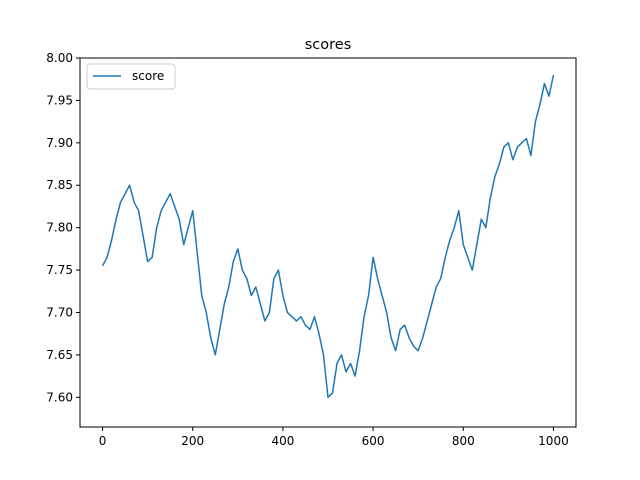 The image size is (640, 480). Describe the element at coordinates (463, 441) in the screenshot. I see `x-tick-label: 800` at that location.